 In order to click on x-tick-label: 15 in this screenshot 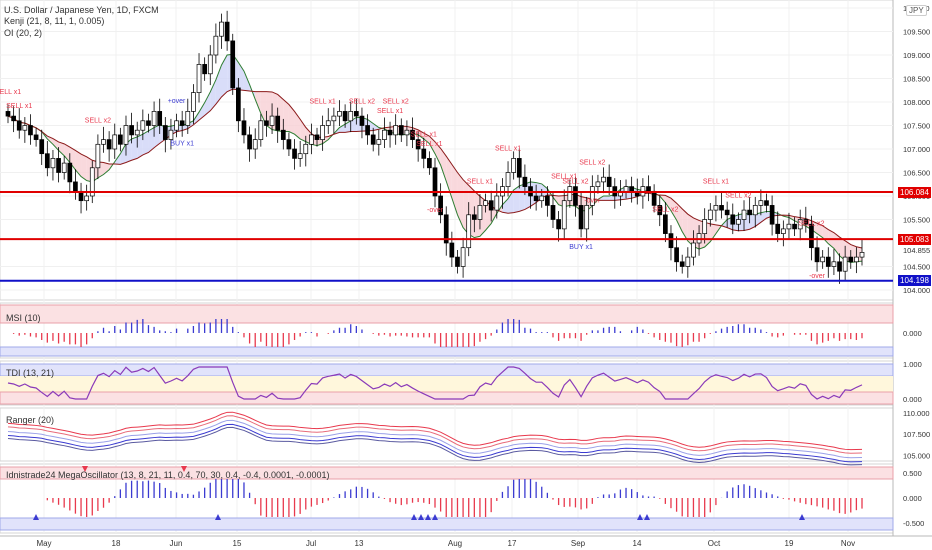, I will do `click(237, 543)`.